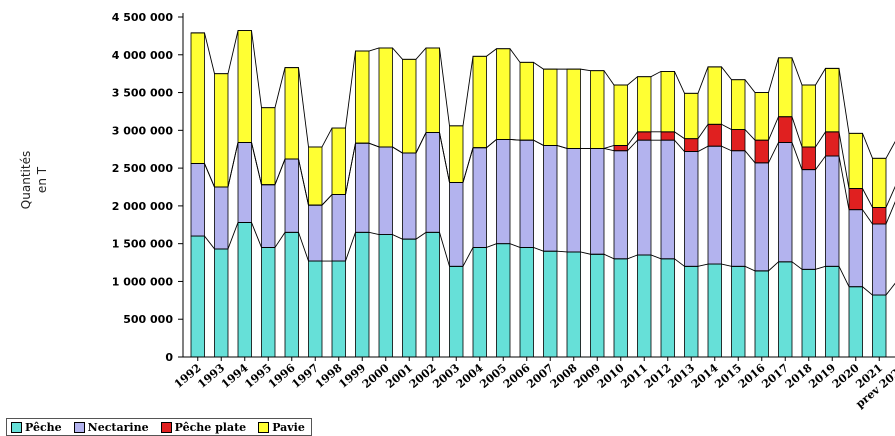 The height and width of the screenshot is (436, 895). What do you see at coordinates (26, 180) in the screenshot?
I see `y-axis-label-line-1: Quantités` at bounding box center [26, 180].